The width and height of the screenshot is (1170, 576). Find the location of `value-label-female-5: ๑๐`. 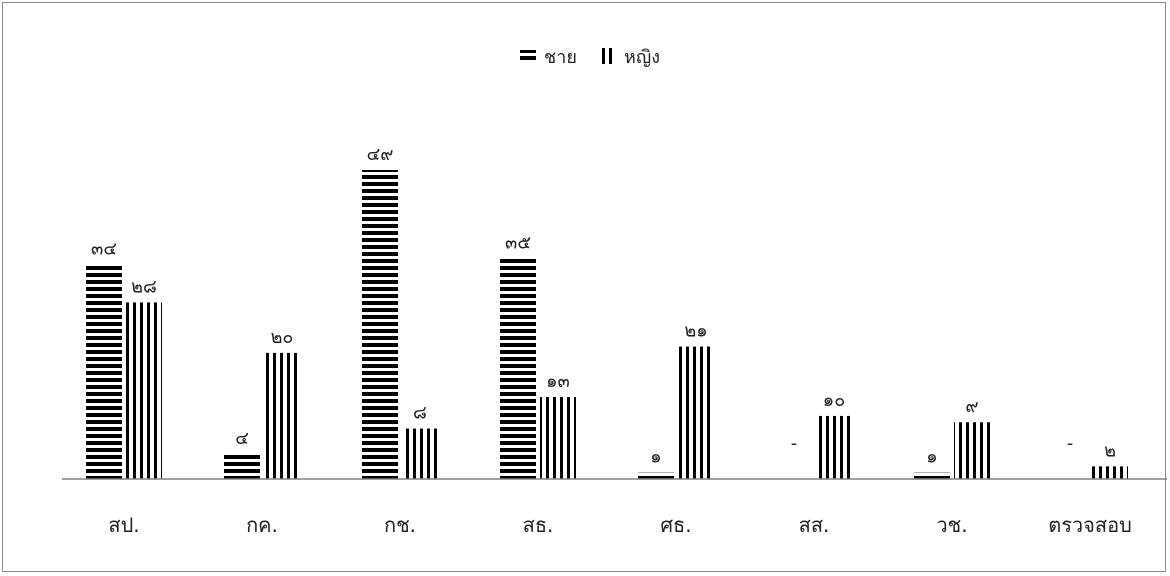

value-label-female-5: ๑๐ is located at coordinates (834, 400).